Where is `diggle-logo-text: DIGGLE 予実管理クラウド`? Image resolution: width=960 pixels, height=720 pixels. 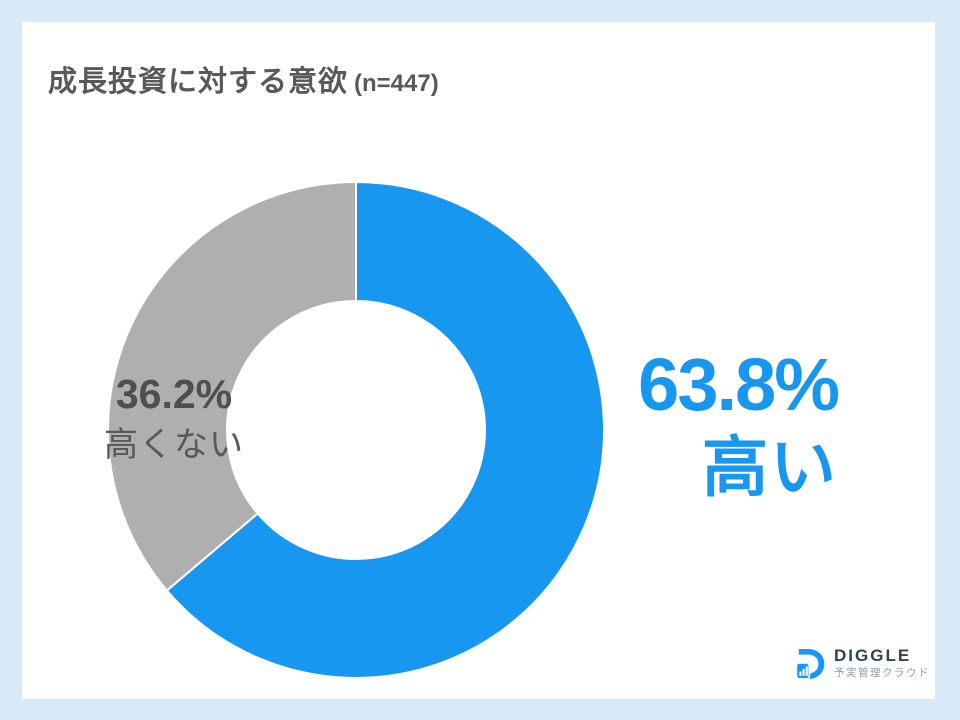
diggle-logo-text: DIGGLE 予実管理クラウド is located at coordinates (882, 663).